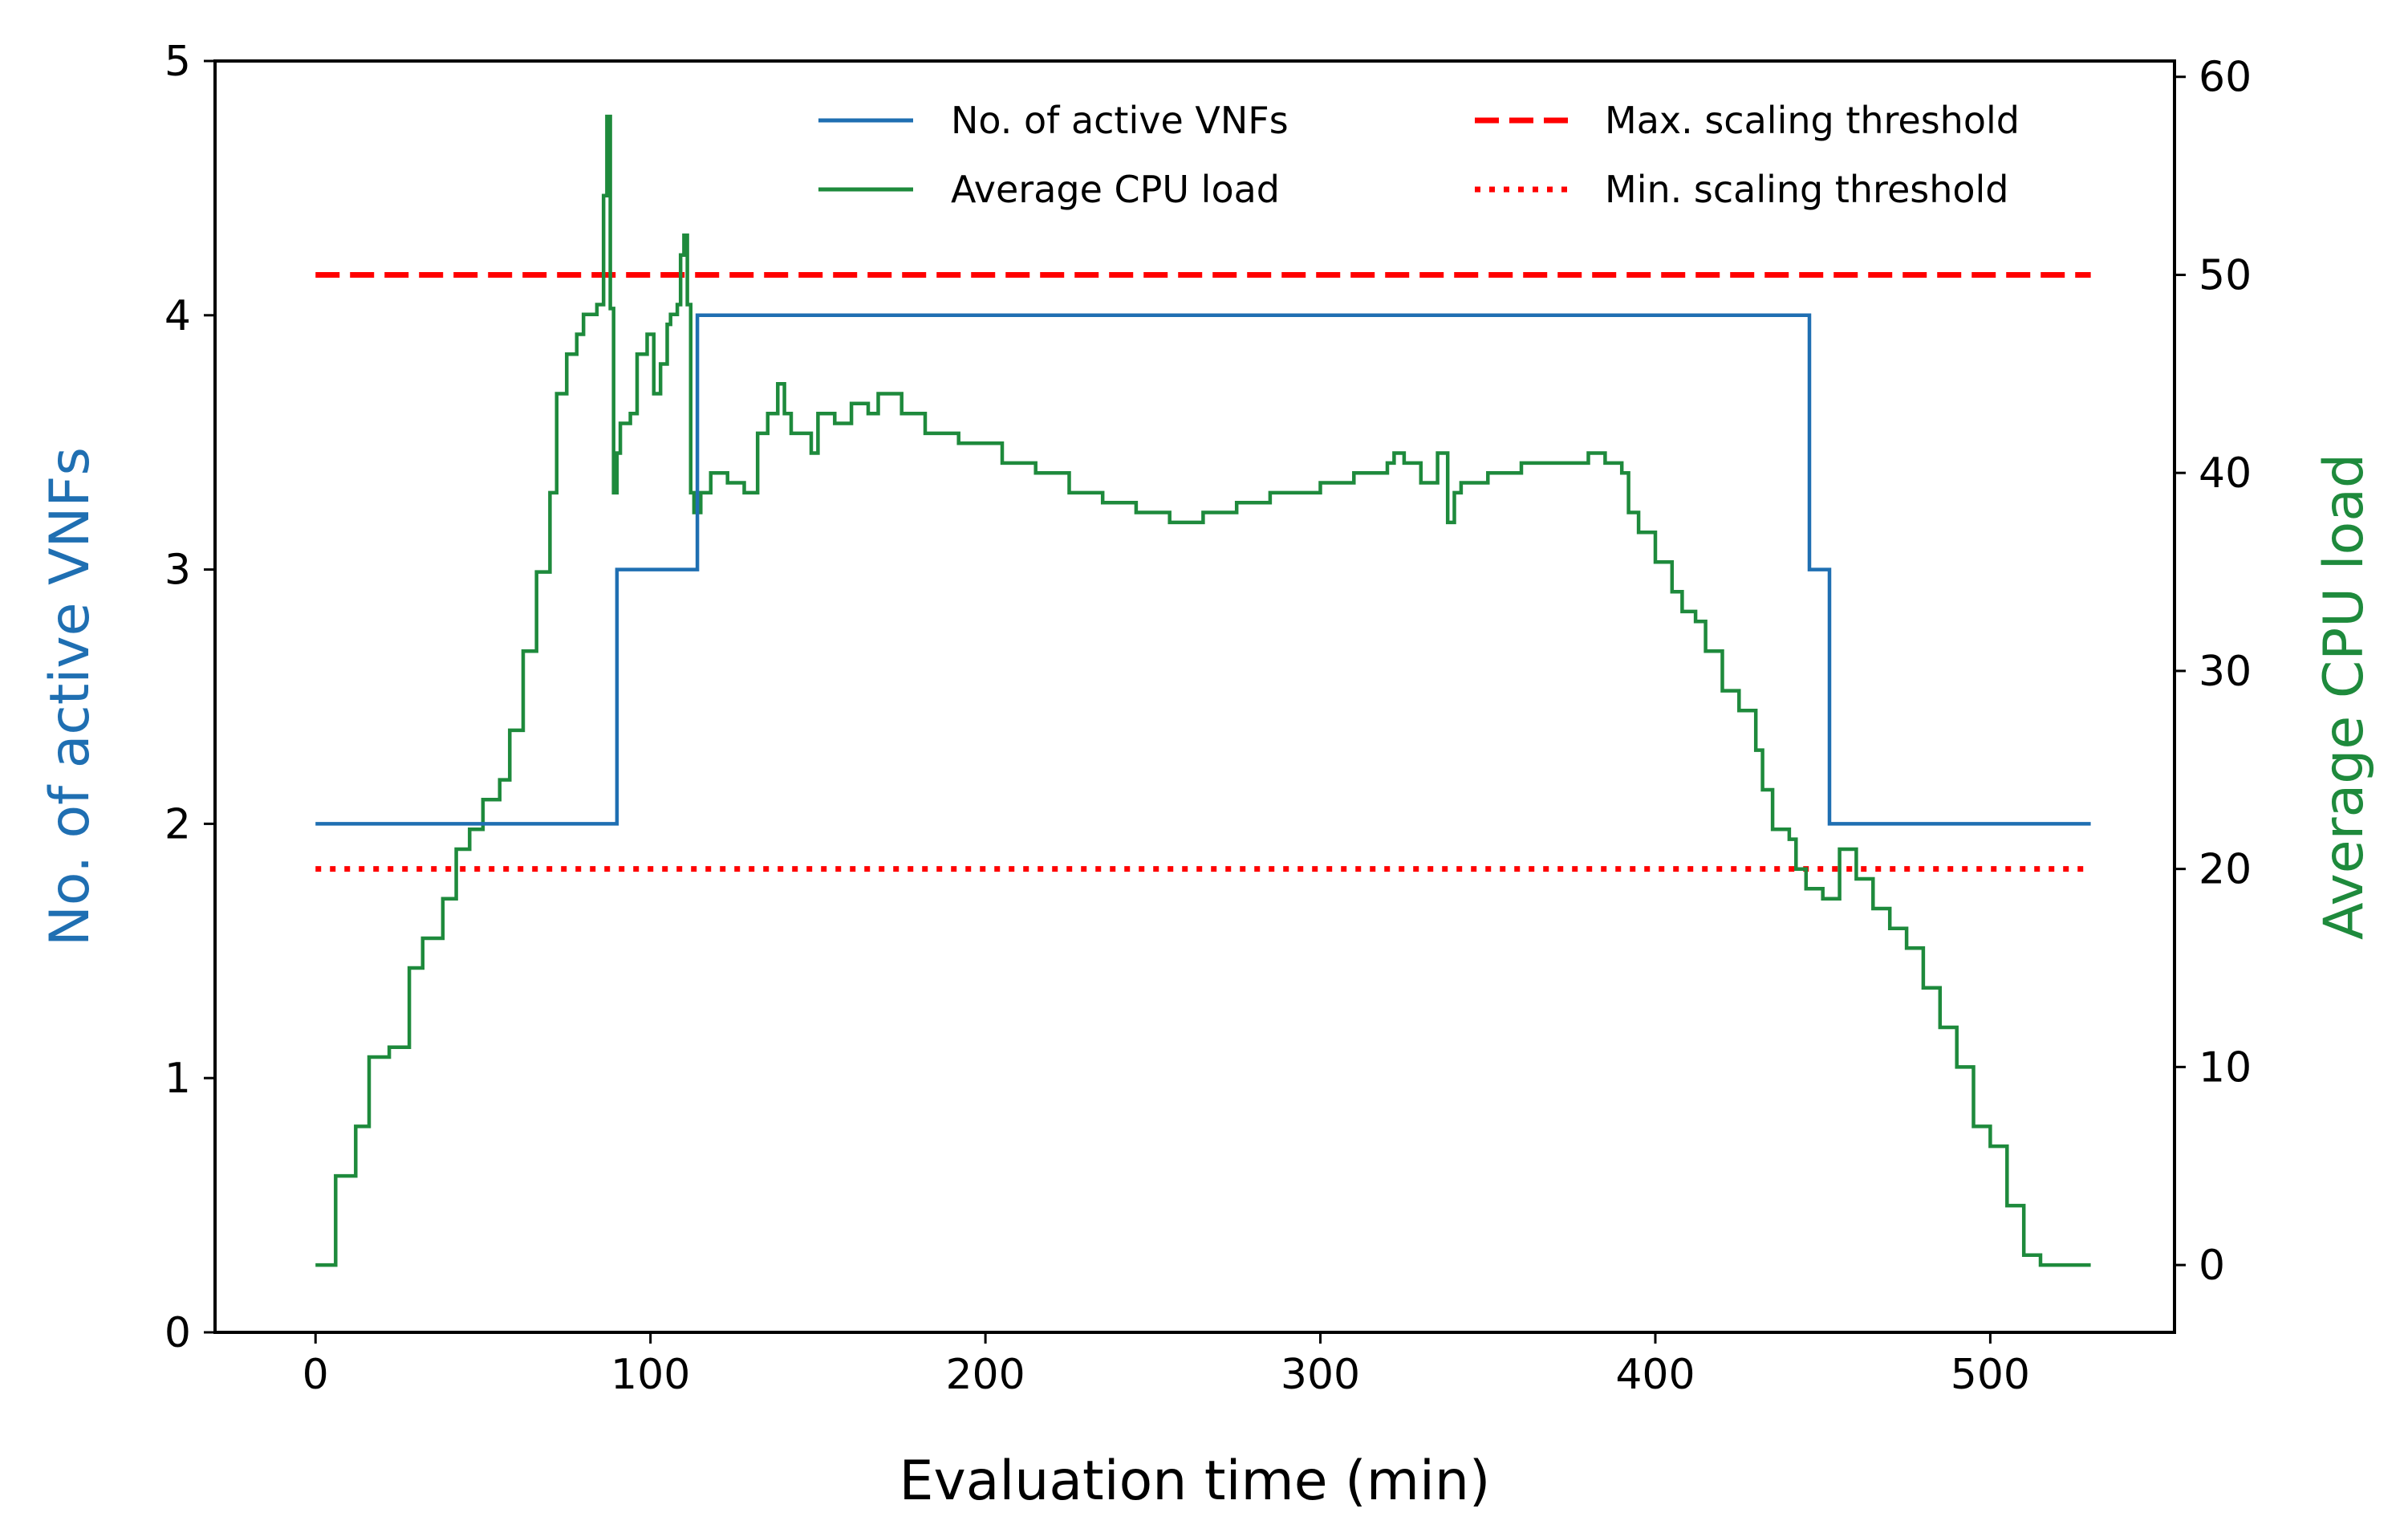  I want to click on left-y-tick-label-0: 0, so click(177, 1333).